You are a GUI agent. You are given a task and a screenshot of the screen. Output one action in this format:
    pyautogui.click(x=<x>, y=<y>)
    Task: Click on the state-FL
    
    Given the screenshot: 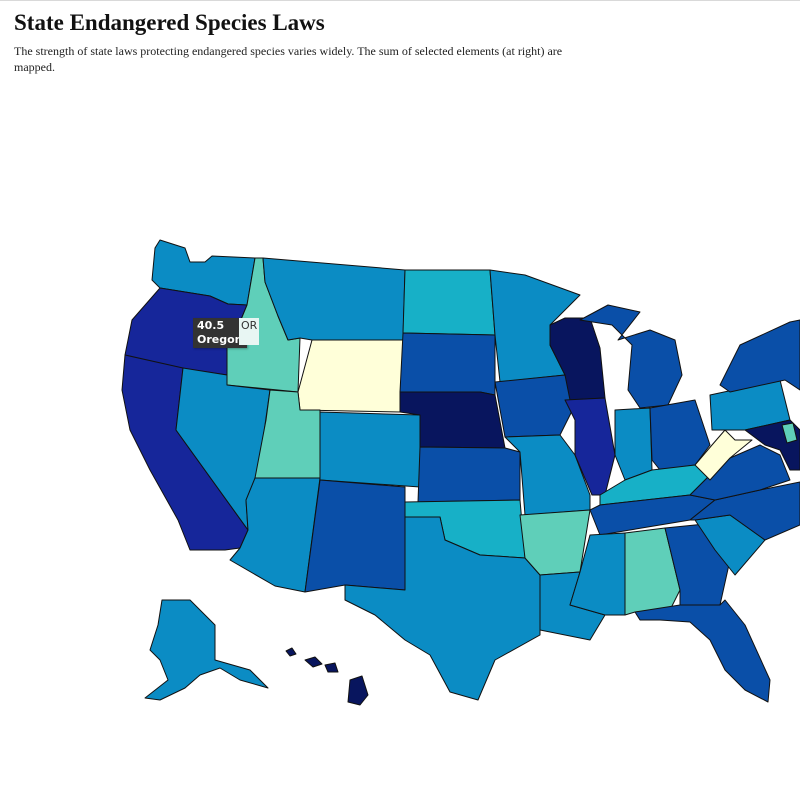 What is the action you would take?
    pyautogui.click(x=702, y=651)
    